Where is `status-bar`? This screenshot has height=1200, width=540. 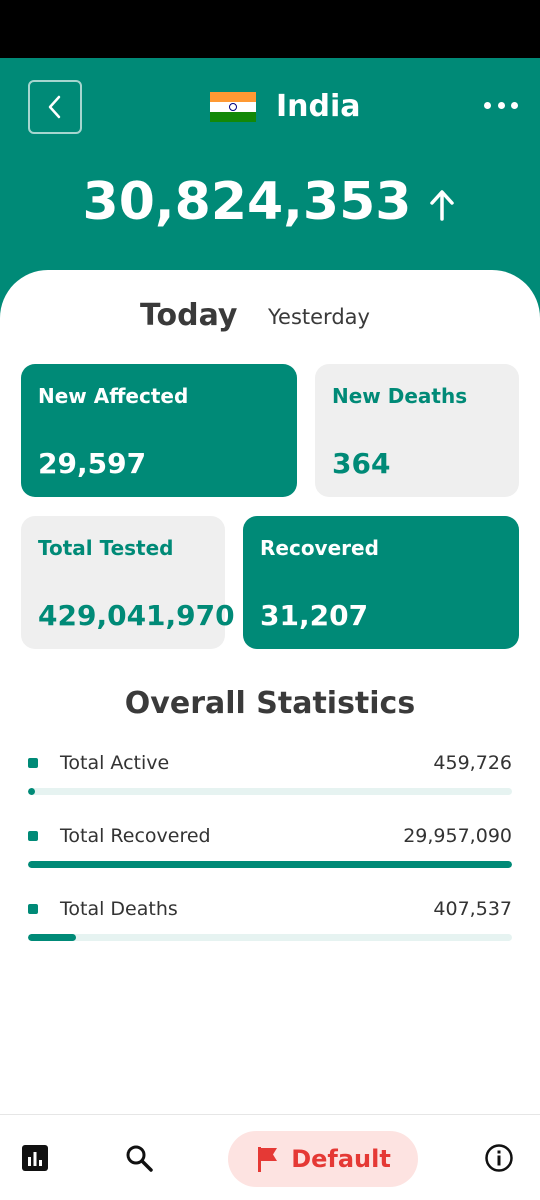
status-bar is located at coordinates (270, 29).